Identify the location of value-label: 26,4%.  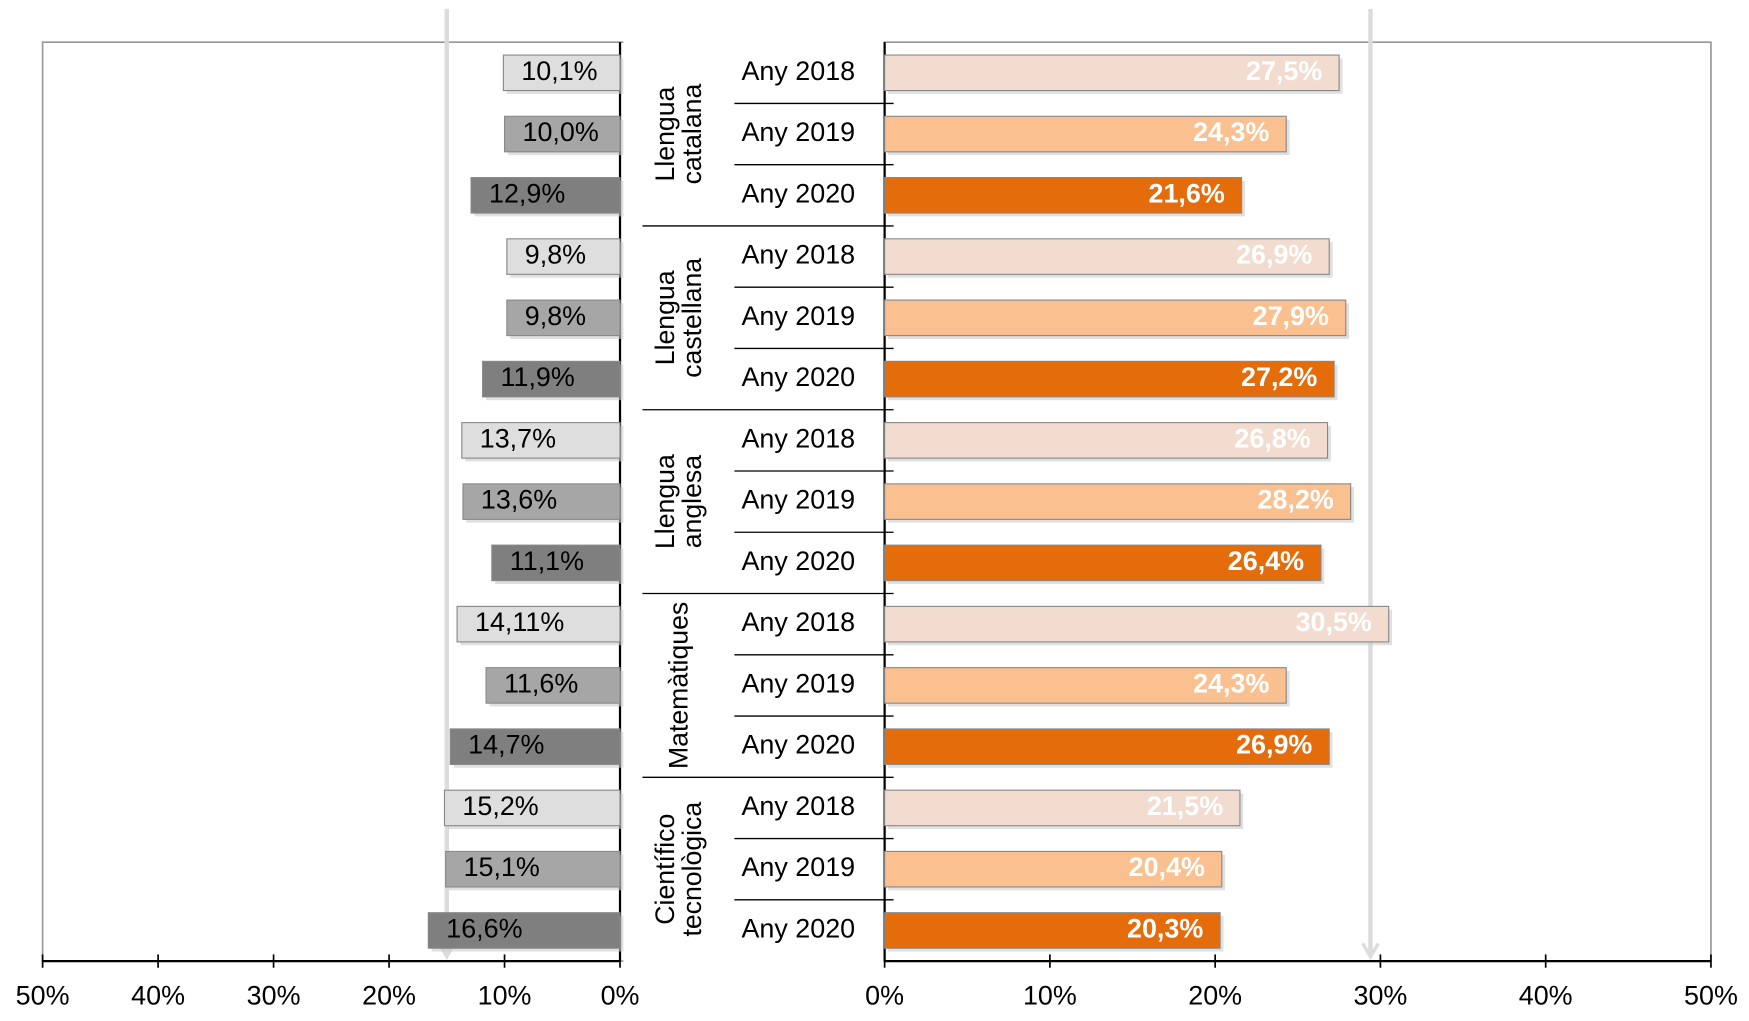
(1266, 561).